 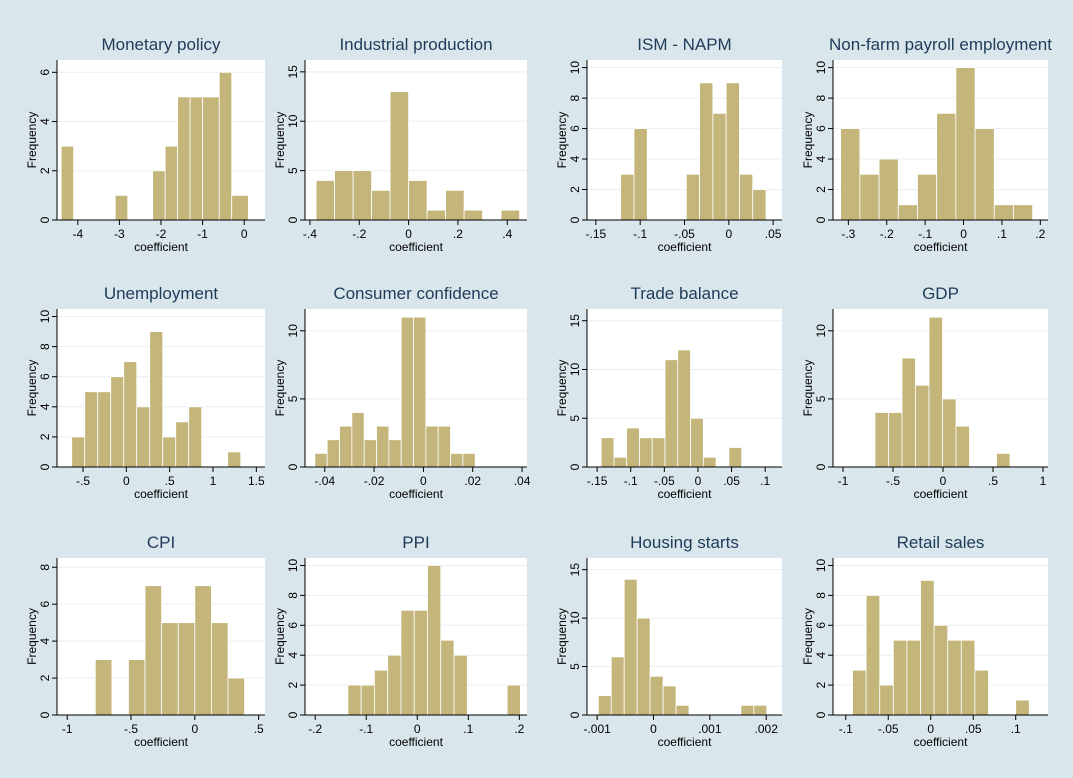 What do you see at coordinates (45, 677) in the screenshot?
I see `panel-8-ytick-label: 2` at bounding box center [45, 677].